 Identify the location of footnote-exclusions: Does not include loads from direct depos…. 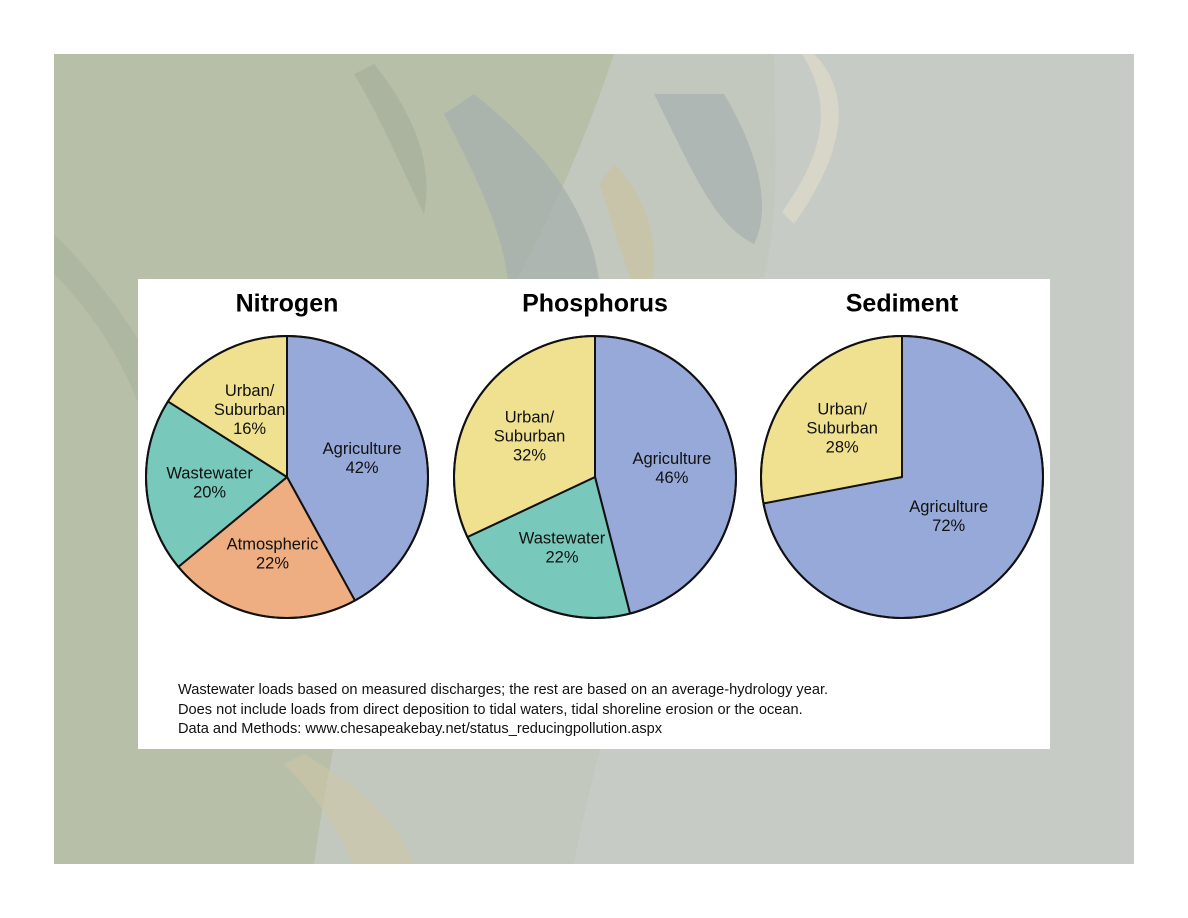
(490, 709).